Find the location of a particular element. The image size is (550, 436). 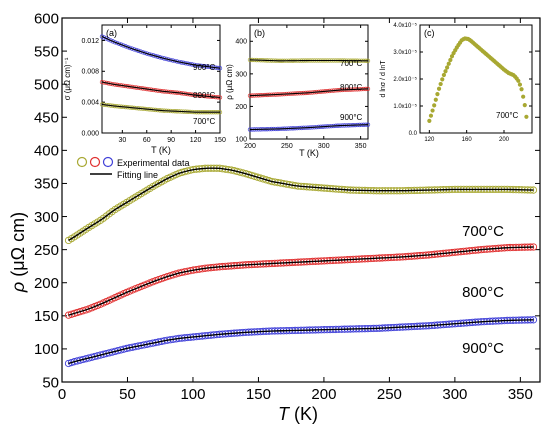

b-x-tick-label: 350 is located at coordinates (361, 146).